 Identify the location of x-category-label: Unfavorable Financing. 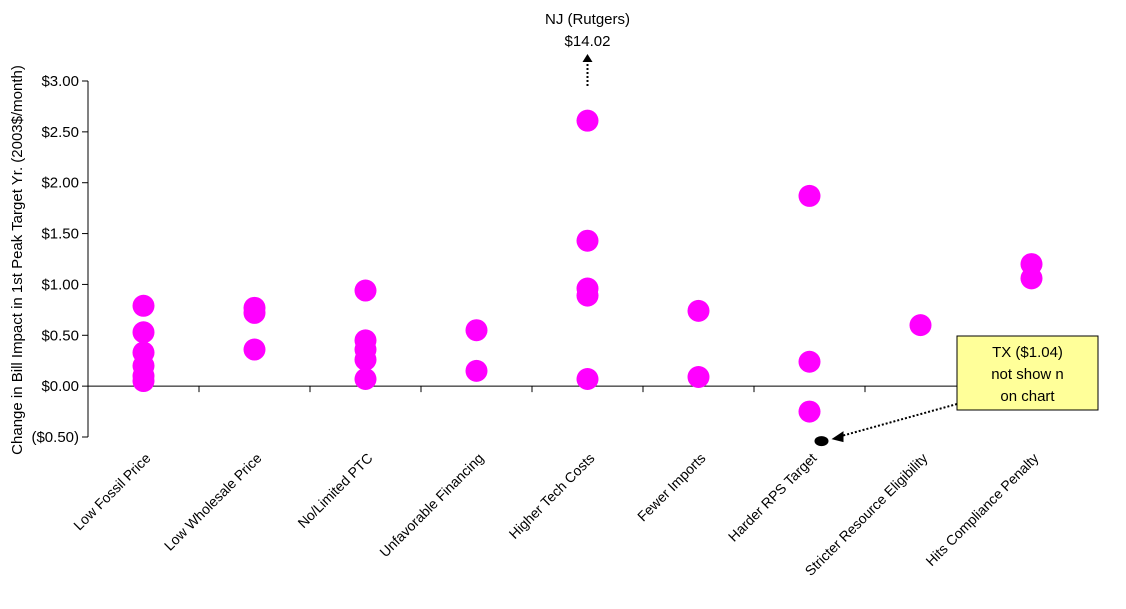
(431, 505).